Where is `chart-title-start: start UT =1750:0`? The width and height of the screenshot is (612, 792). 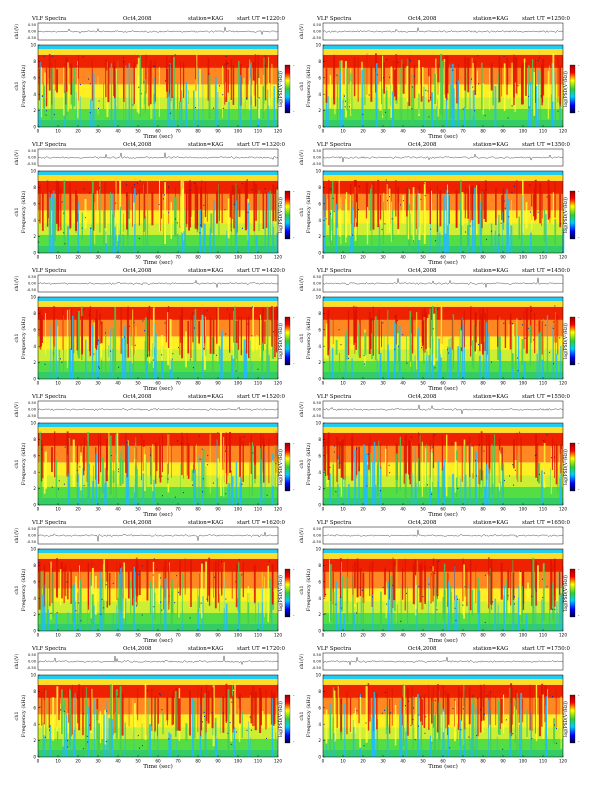
chart-title-start: start UT =1750:0 is located at coordinates (546, 649).